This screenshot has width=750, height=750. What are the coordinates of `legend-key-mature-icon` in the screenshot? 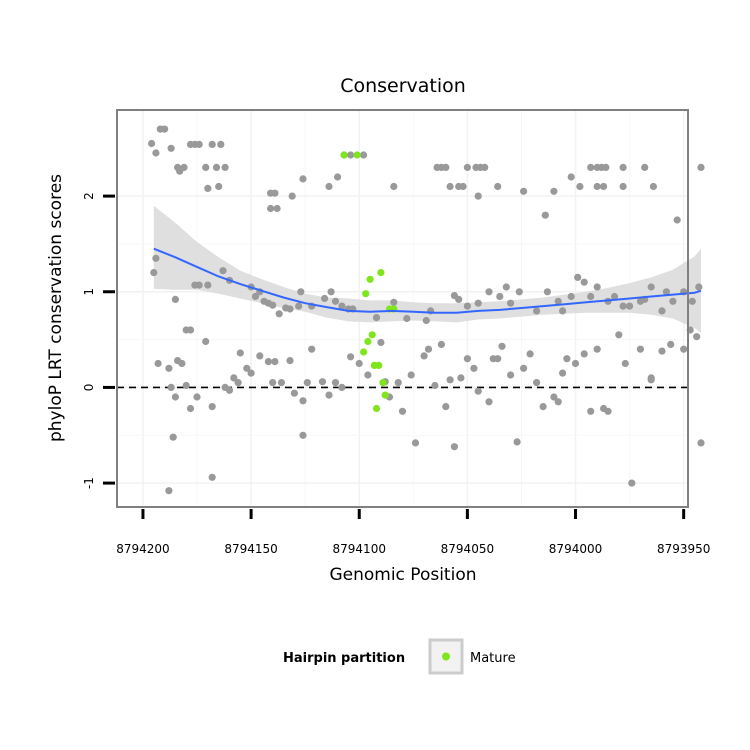 It's located at (446, 656).